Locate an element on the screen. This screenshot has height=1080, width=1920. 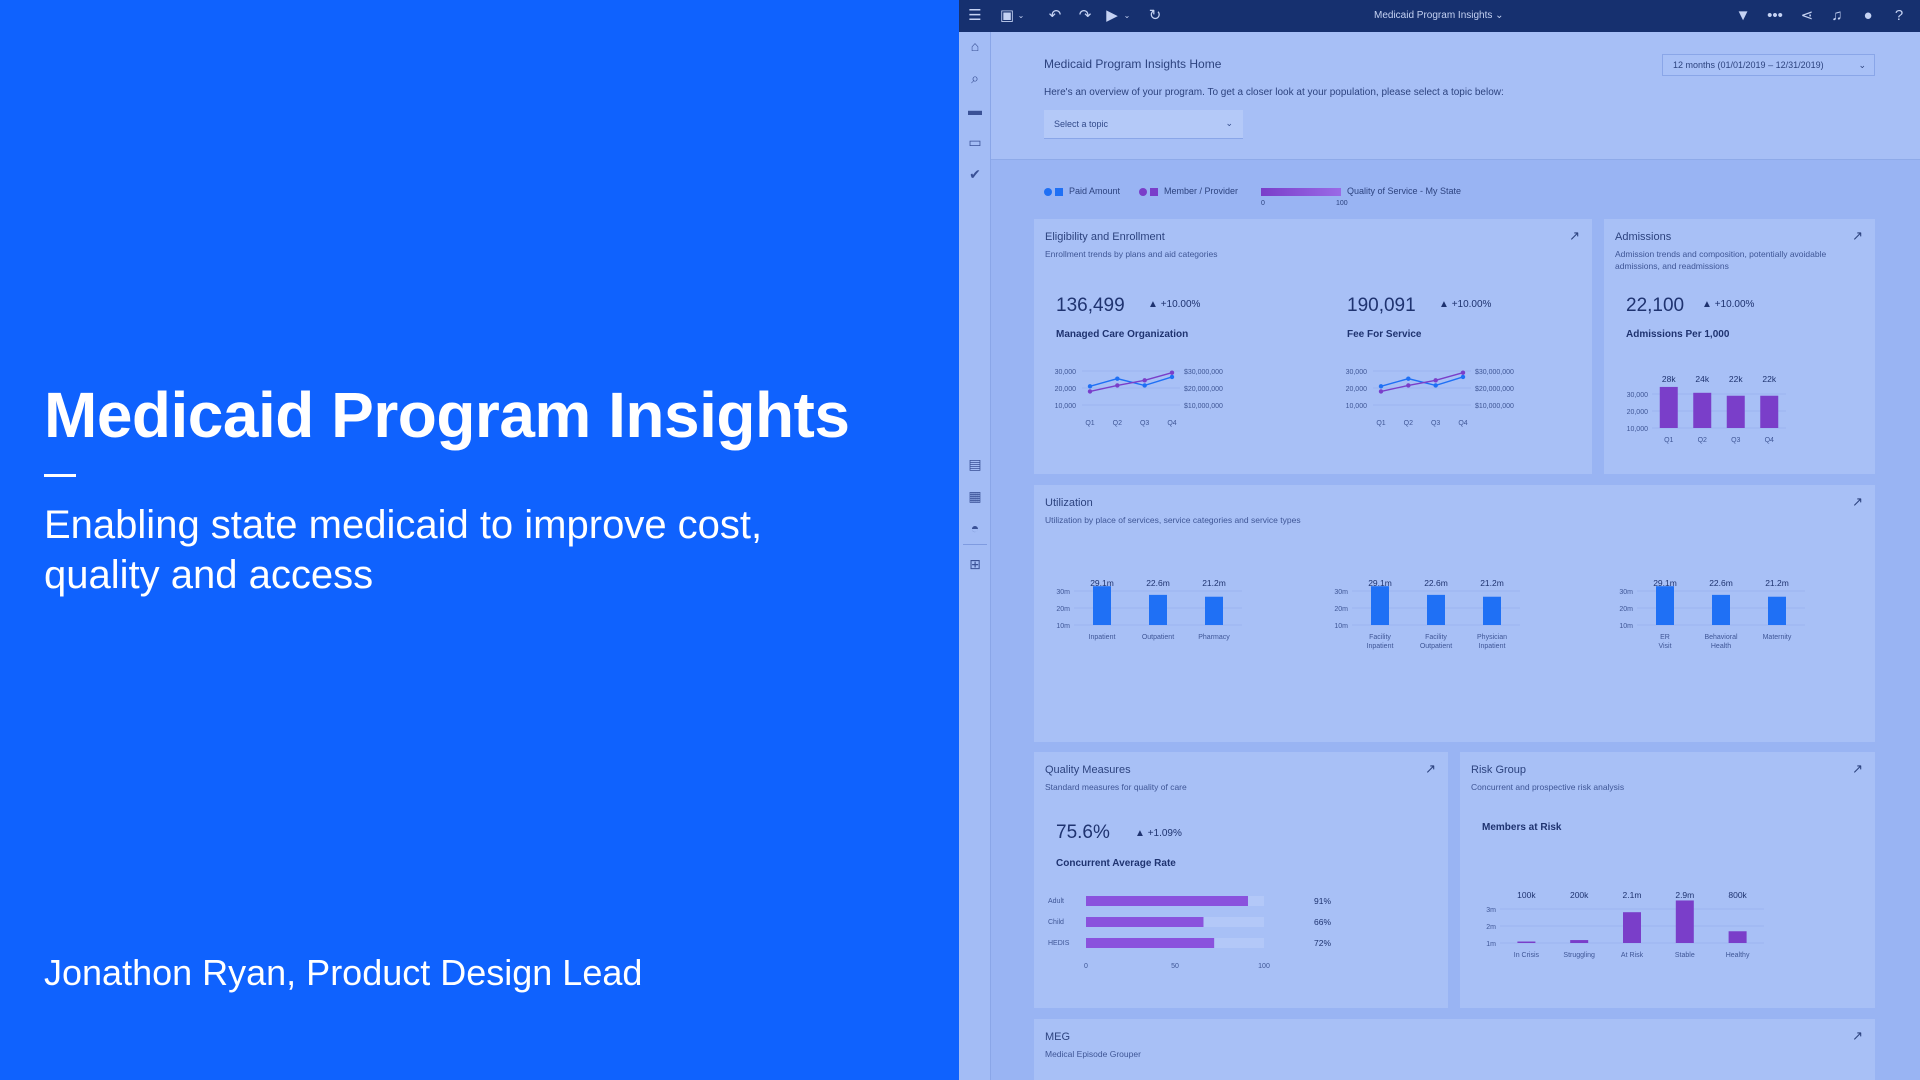
x-tick-label: Q2 is located at coordinates (1702, 440).